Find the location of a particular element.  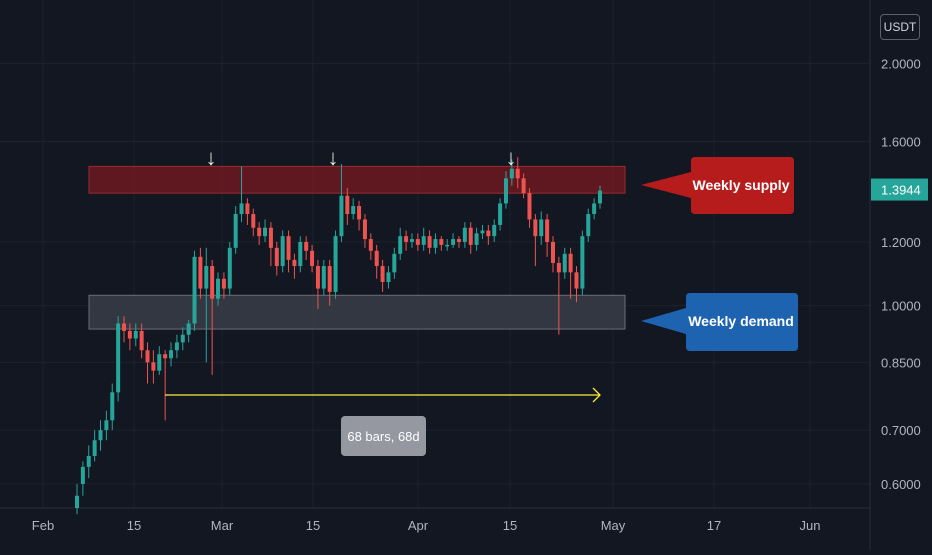

date-tick-label: 15 is located at coordinates (134, 525).